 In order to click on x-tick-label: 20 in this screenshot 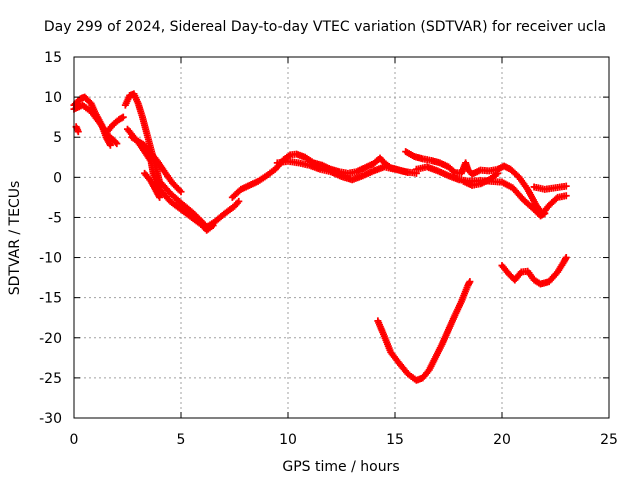, I will do `click(502, 440)`.